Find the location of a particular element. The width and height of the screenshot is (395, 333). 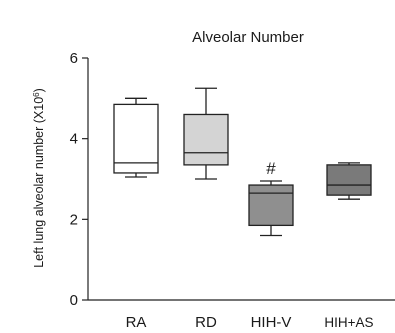

box-rd is located at coordinates (206, 133).